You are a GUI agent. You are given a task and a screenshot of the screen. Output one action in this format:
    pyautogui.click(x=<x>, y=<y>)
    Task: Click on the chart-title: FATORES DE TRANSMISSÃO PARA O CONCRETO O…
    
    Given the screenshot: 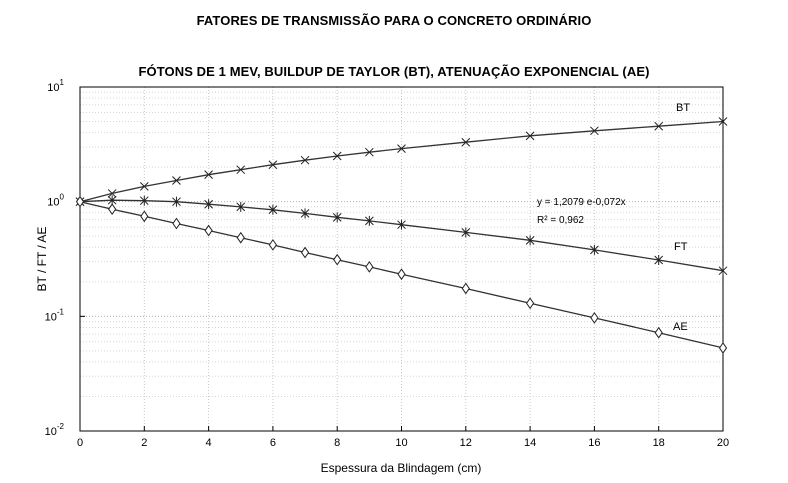 What is the action you would take?
    pyautogui.click(x=394, y=20)
    